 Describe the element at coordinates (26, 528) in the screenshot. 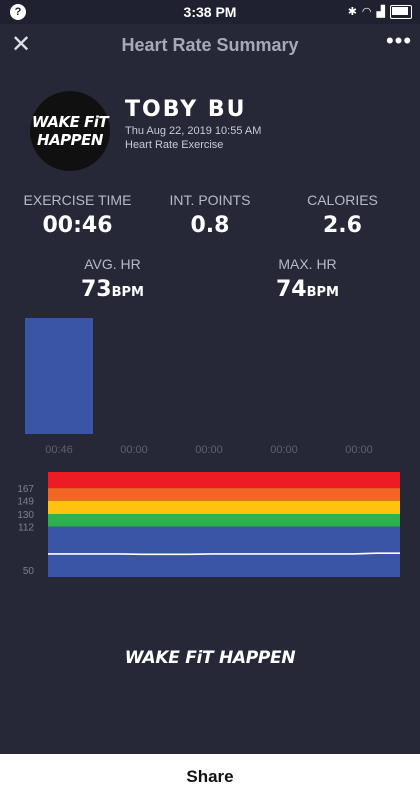

I see `zone-tick-label-3: 112` at that location.